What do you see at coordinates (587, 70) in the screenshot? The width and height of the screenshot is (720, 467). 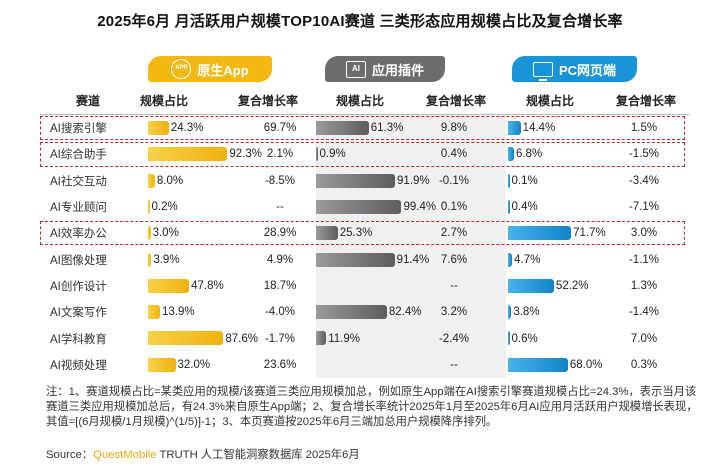 I see `banner-pc-web-label: PC网页端` at bounding box center [587, 70].